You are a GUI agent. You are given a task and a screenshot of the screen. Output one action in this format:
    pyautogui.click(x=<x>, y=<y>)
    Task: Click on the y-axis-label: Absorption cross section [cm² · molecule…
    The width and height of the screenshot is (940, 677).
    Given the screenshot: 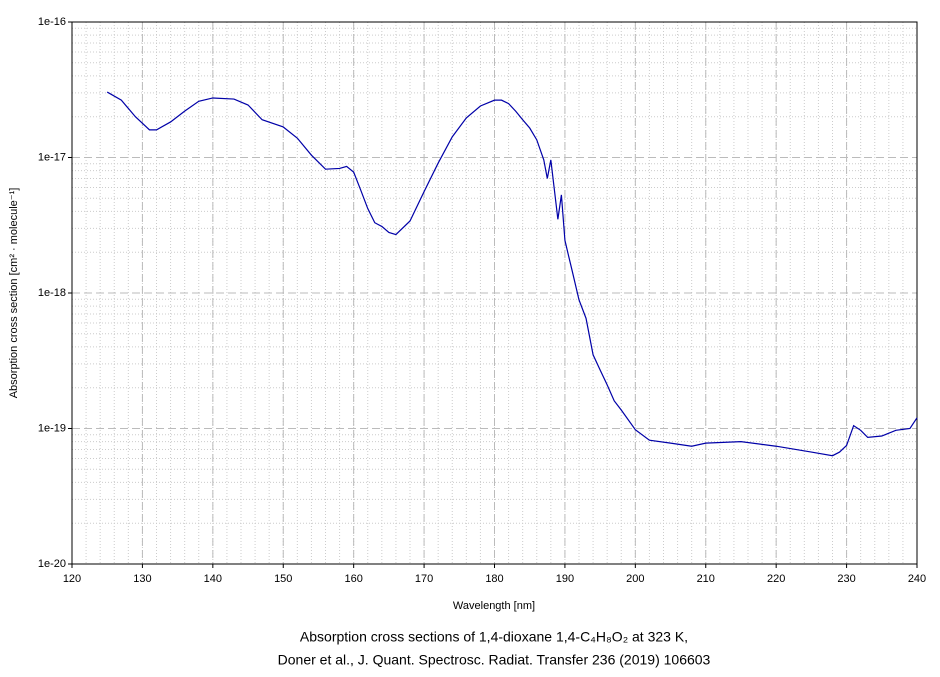 What is the action you would take?
    pyautogui.click(x=14, y=293)
    